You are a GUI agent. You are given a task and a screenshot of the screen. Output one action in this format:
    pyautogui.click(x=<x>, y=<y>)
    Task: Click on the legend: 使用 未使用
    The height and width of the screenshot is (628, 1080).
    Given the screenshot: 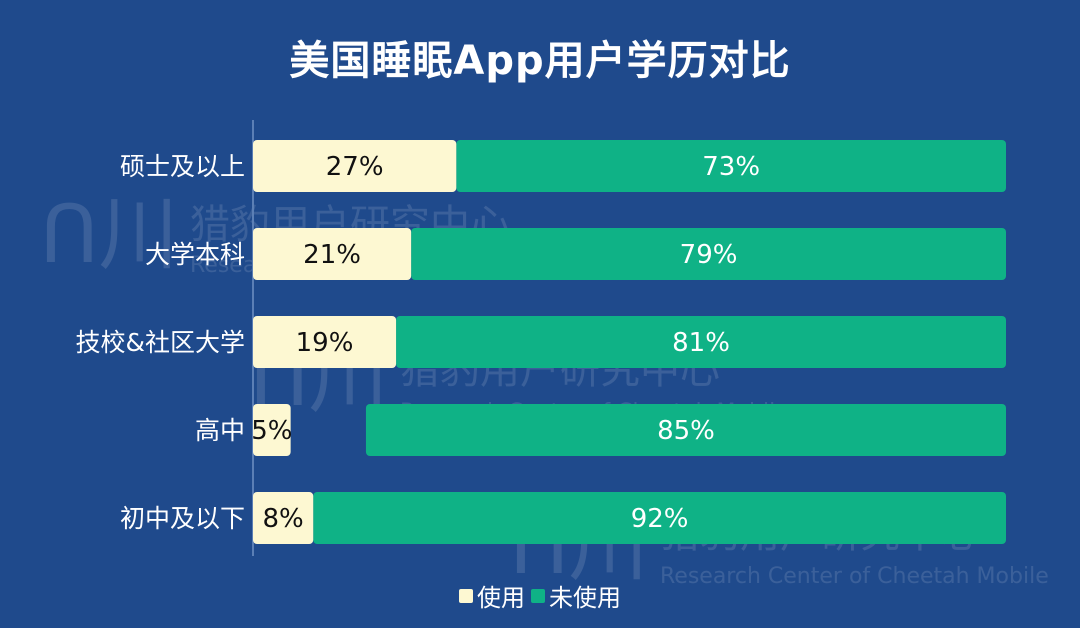 What is the action you would take?
    pyautogui.click(x=540, y=595)
    